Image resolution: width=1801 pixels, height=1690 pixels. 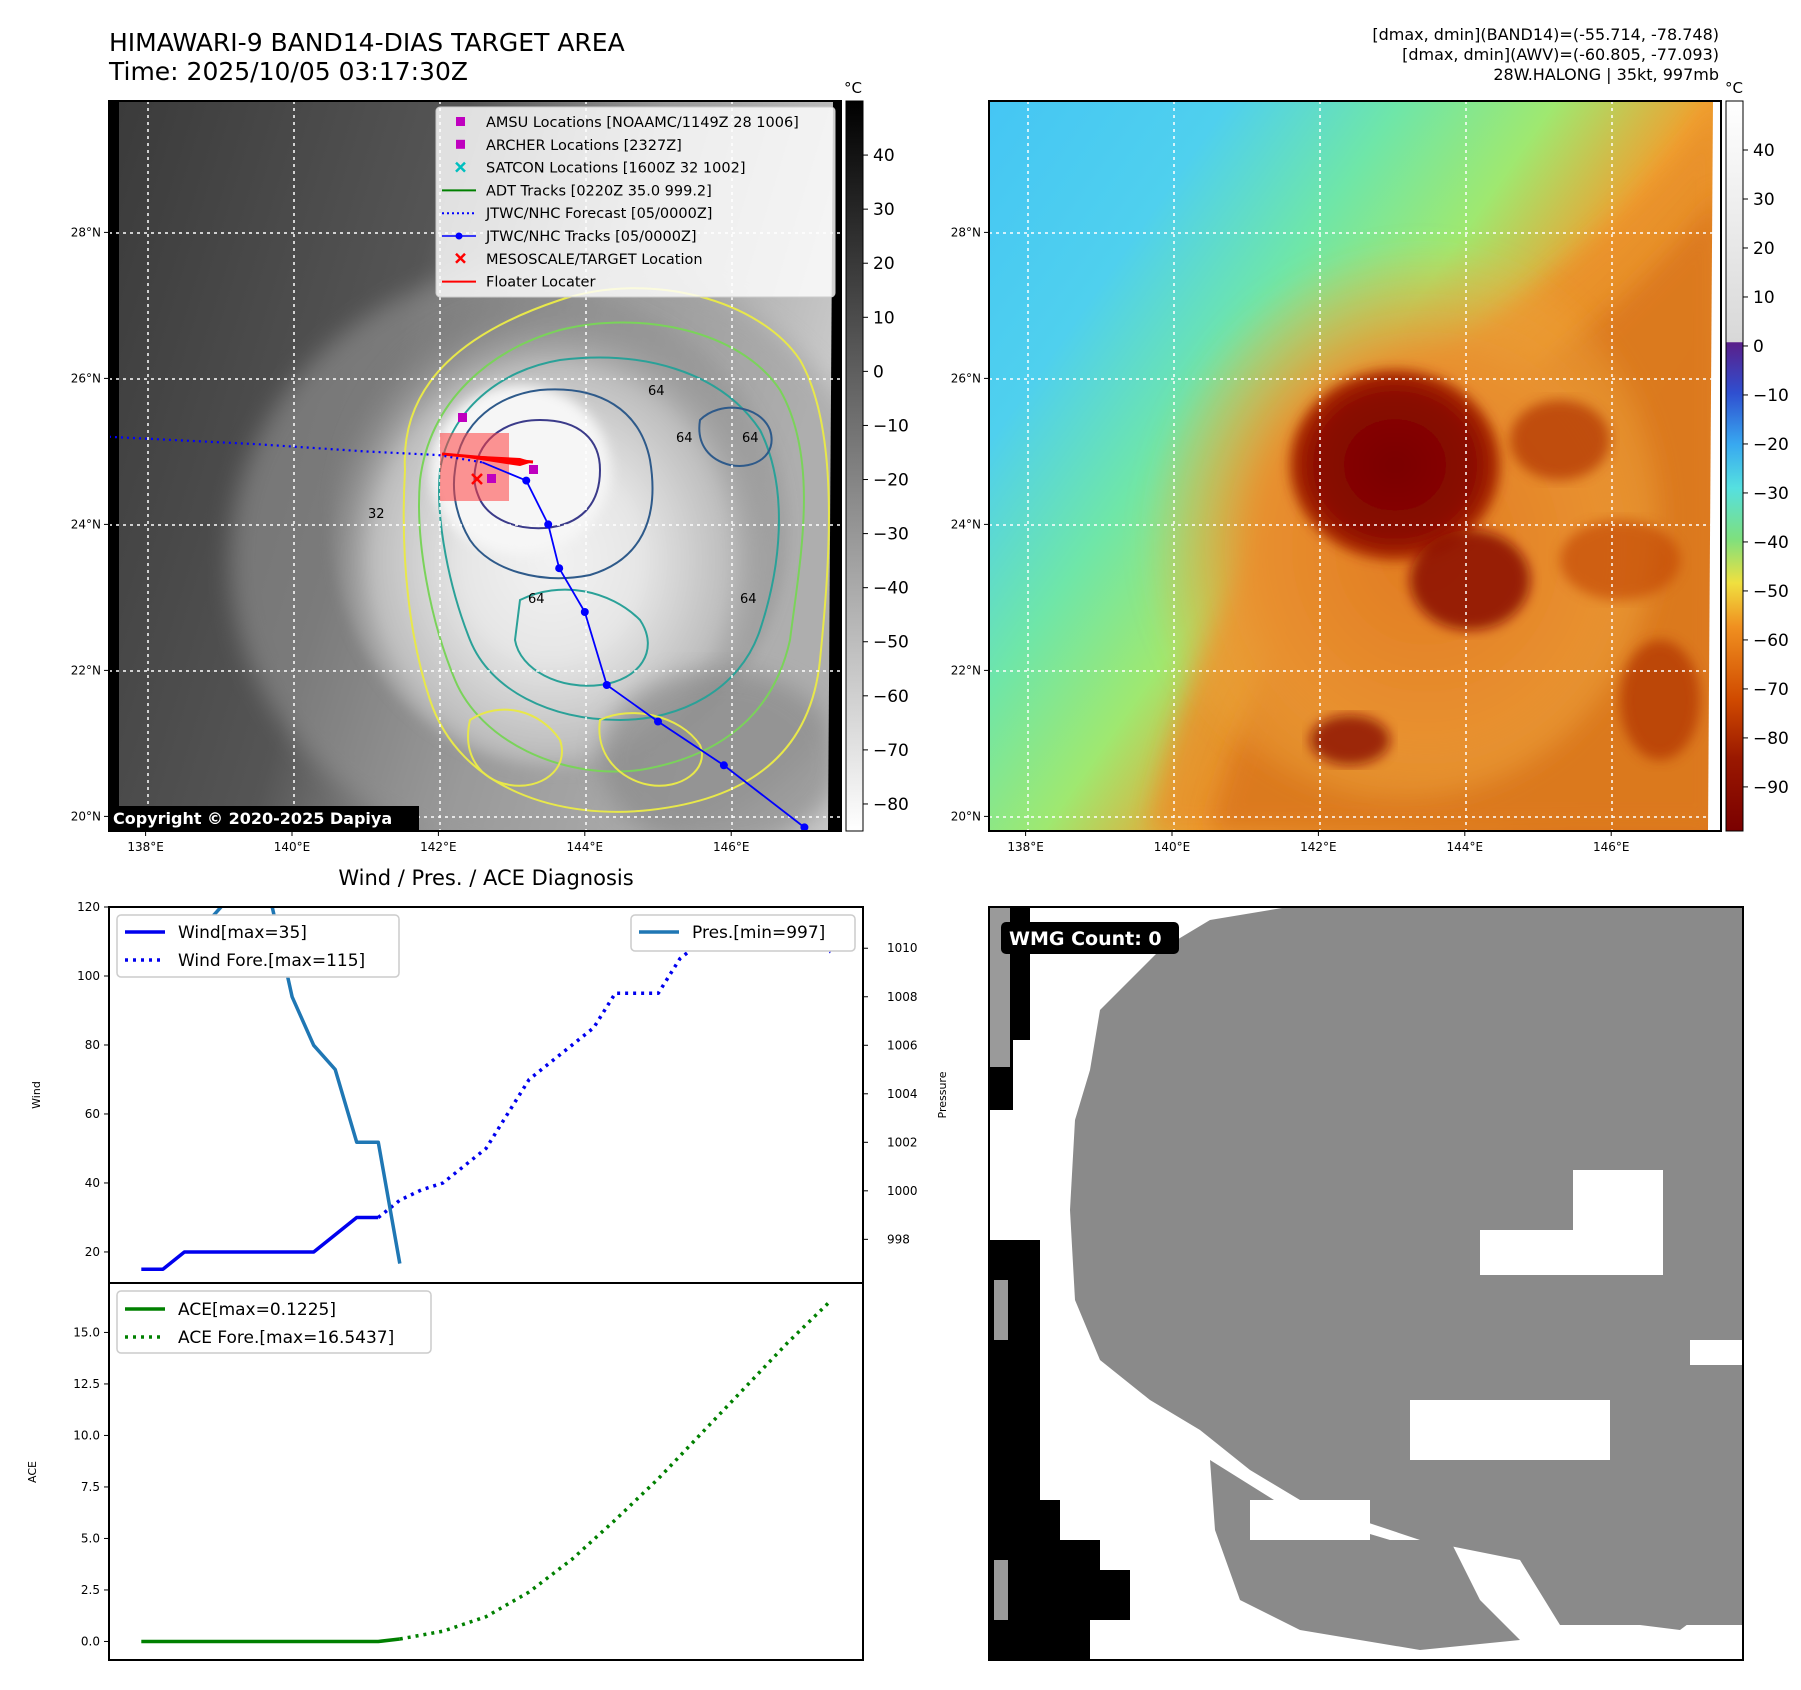 What do you see at coordinates (367, 42) in the screenshot?
I see `map-title: HIMAWARI-9 BAND14-DIAS TARGET AREA` at bounding box center [367, 42].